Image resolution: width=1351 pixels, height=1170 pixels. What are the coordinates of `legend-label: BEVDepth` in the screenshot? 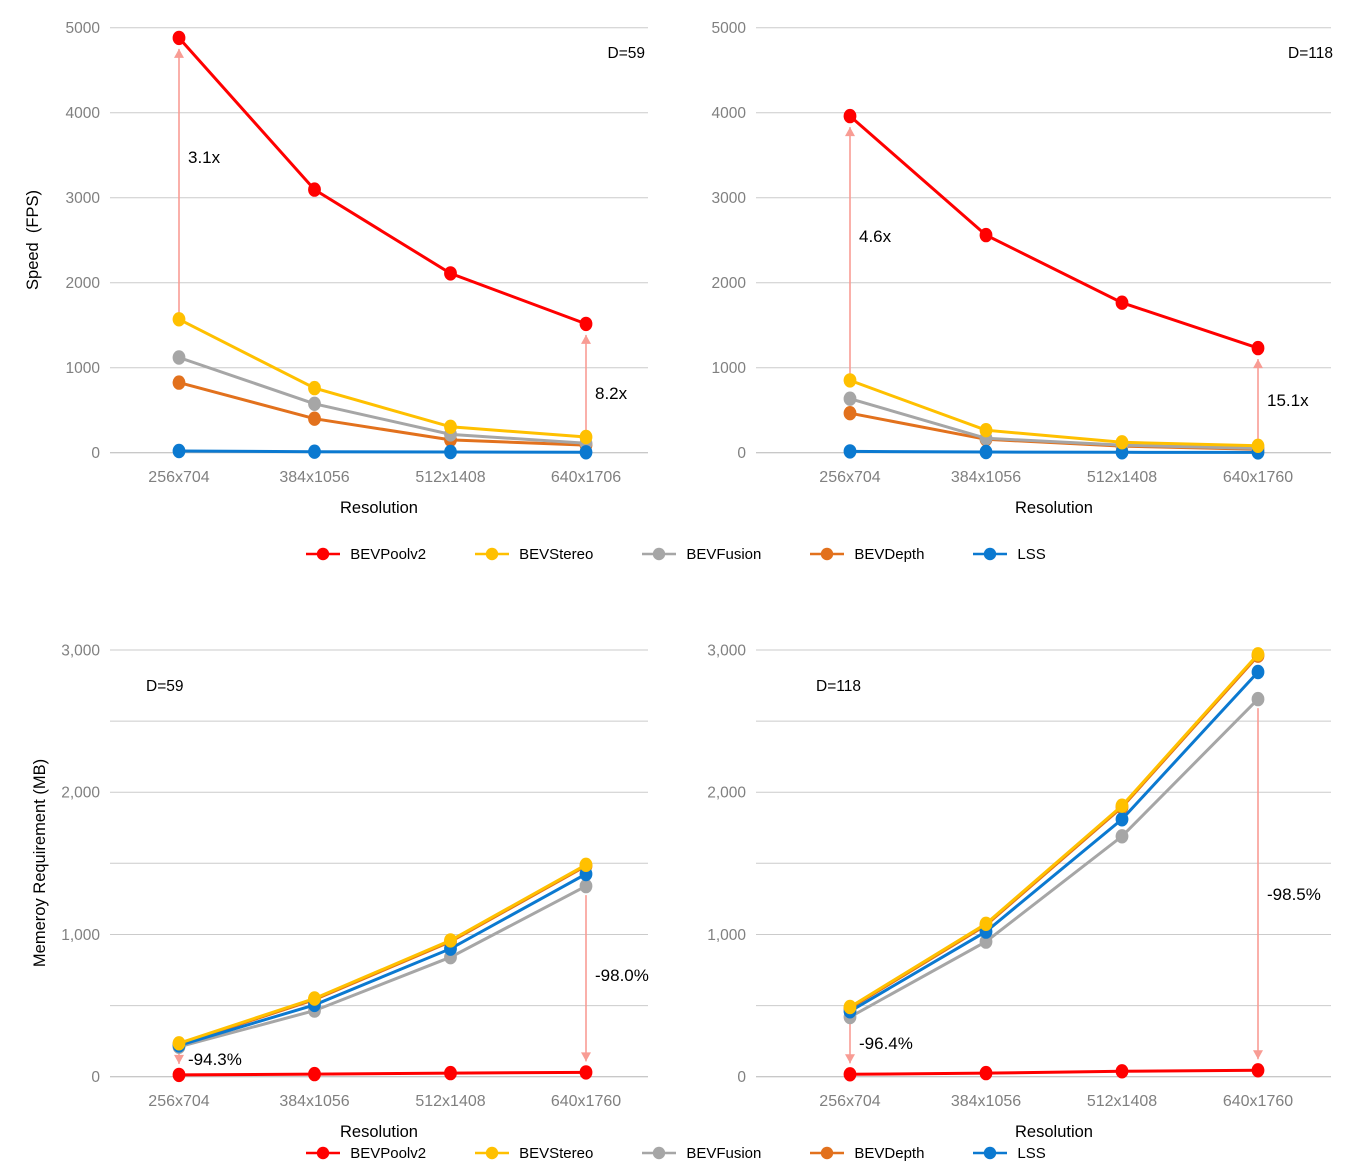 It's located at (889, 1153).